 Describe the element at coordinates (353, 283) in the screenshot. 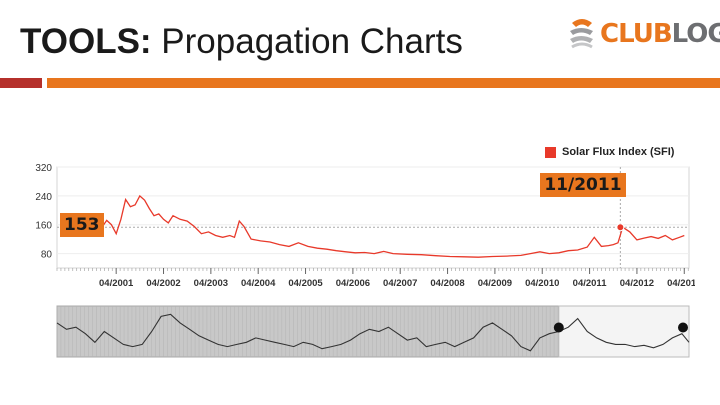

I see `x-tick-label: 04/2006` at that location.